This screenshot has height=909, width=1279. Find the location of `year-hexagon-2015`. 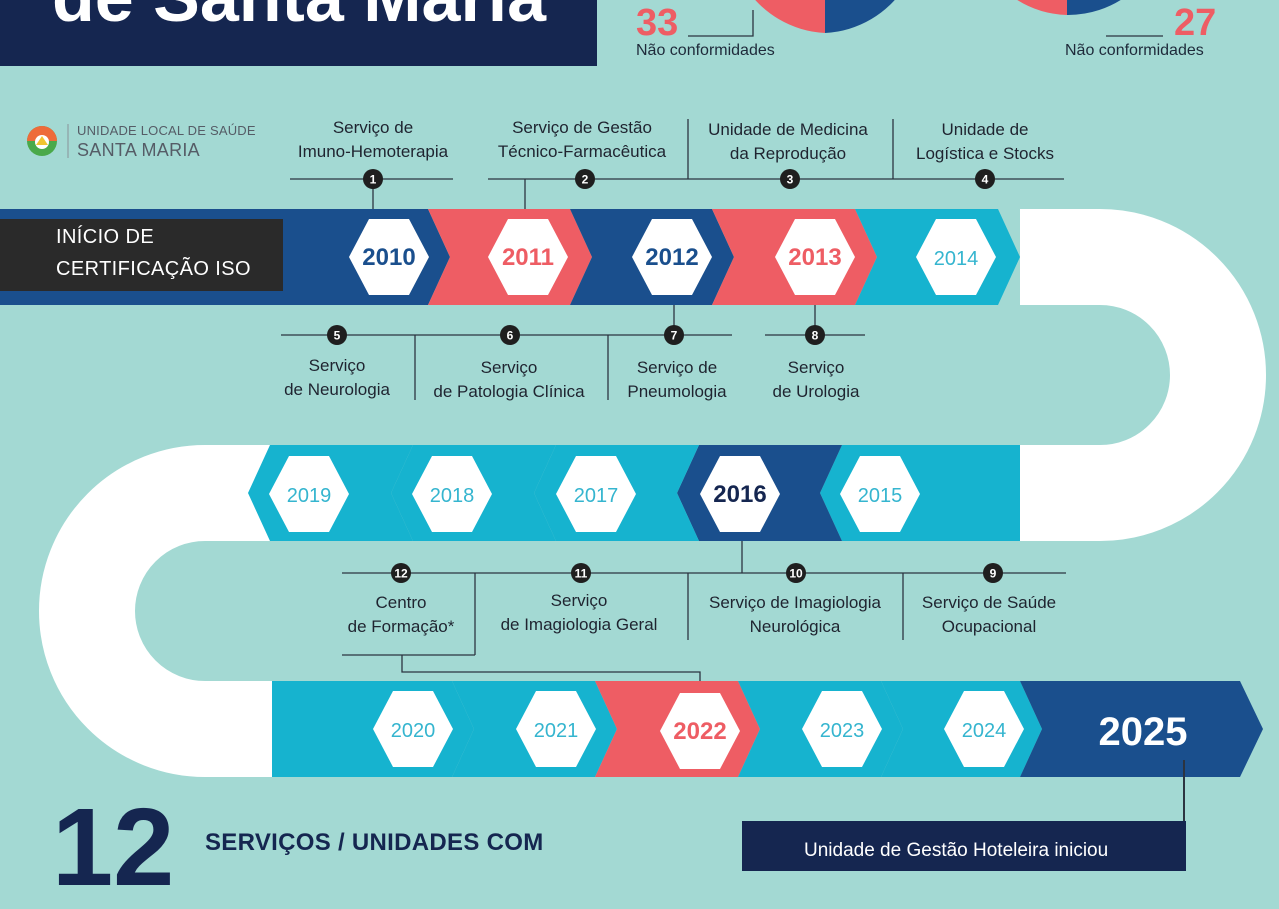

year-hexagon-2015 is located at coordinates (880, 494).